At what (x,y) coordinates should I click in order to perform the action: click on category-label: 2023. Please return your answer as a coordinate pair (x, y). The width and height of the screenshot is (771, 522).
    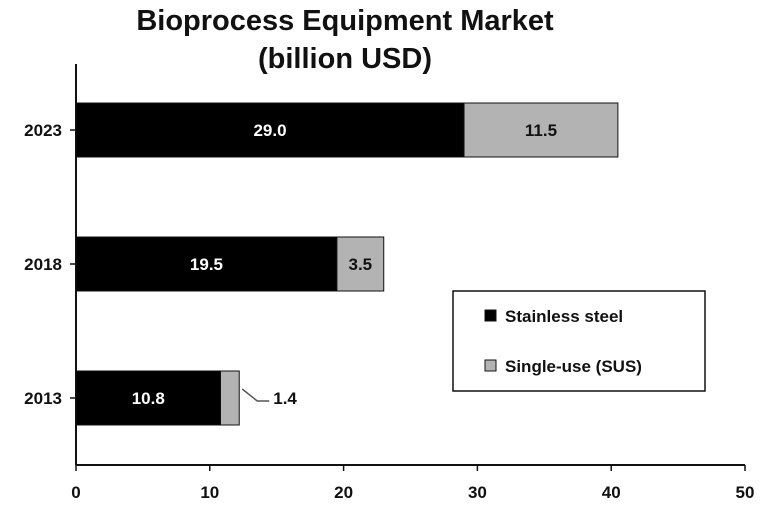
    Looking at the image, I should click on (43, 130).